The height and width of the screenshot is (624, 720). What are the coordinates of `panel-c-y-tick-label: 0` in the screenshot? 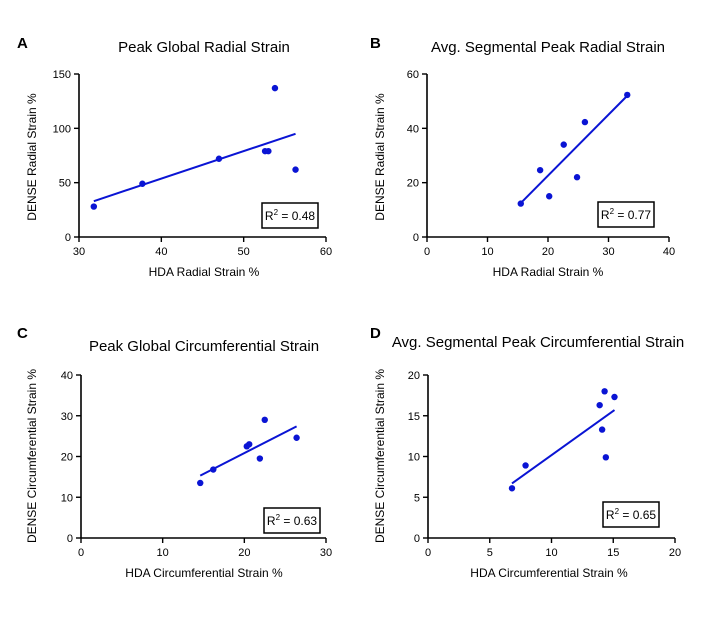 It's located at (70, 539).